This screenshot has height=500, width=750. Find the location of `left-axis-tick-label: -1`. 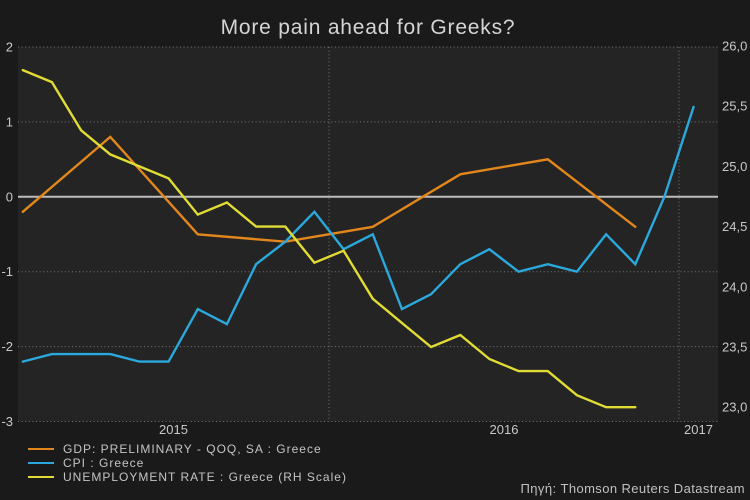

left-axis-tick-label: -1 is located at coordinates (7, 271).